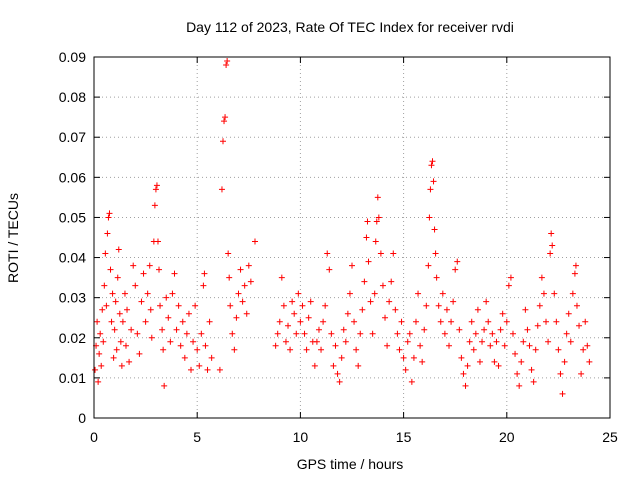 The width and height of the screenshot is (640, 480). What do you see at coordinates (72, 298) in the screenshot?
I see `y-tick-label: 0.03` at bounding box center [72, 298].